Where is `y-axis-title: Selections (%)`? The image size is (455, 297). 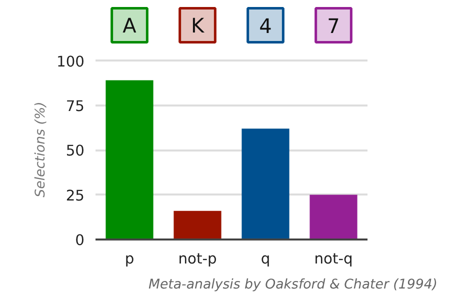
y-axis-title: Selections (%) is located at coordinates (41, 150).